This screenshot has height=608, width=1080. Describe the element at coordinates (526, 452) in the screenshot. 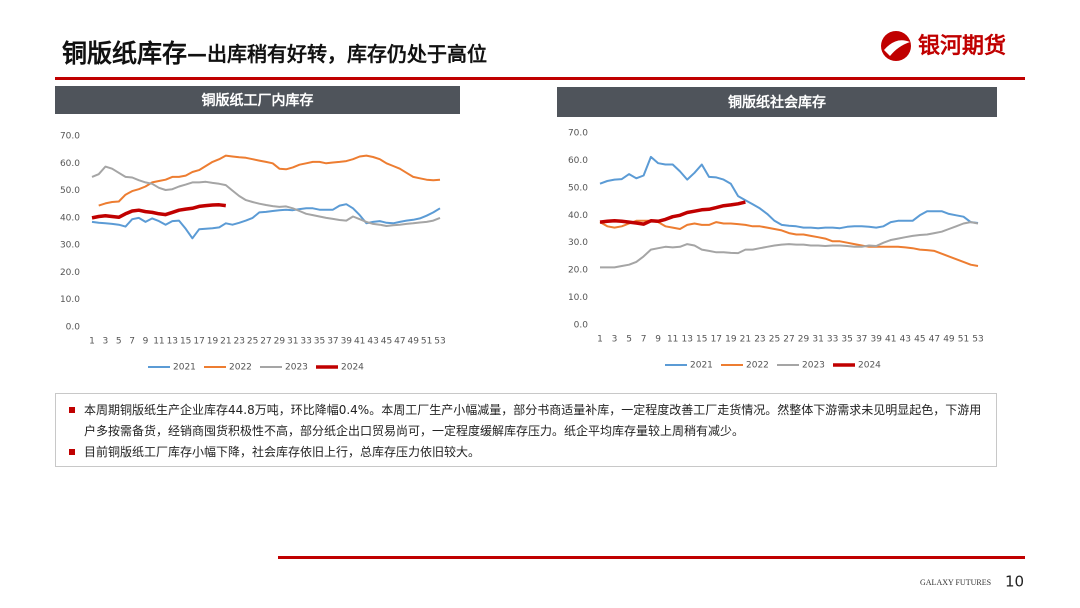

I see `note: 目前铜版纸工厂库存小幅下降，社会库存依旧上行，总库存压力依旧较大。` at that location.